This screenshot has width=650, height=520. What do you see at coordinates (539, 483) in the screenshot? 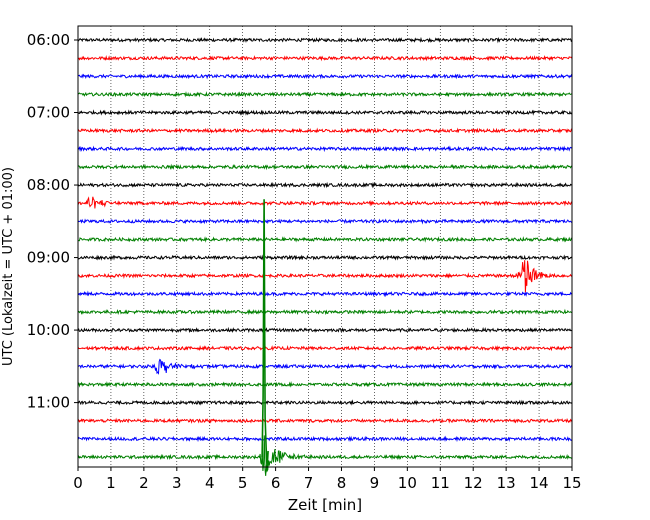
I see `x-tick-label: 14` at bounding box center [539, 483].